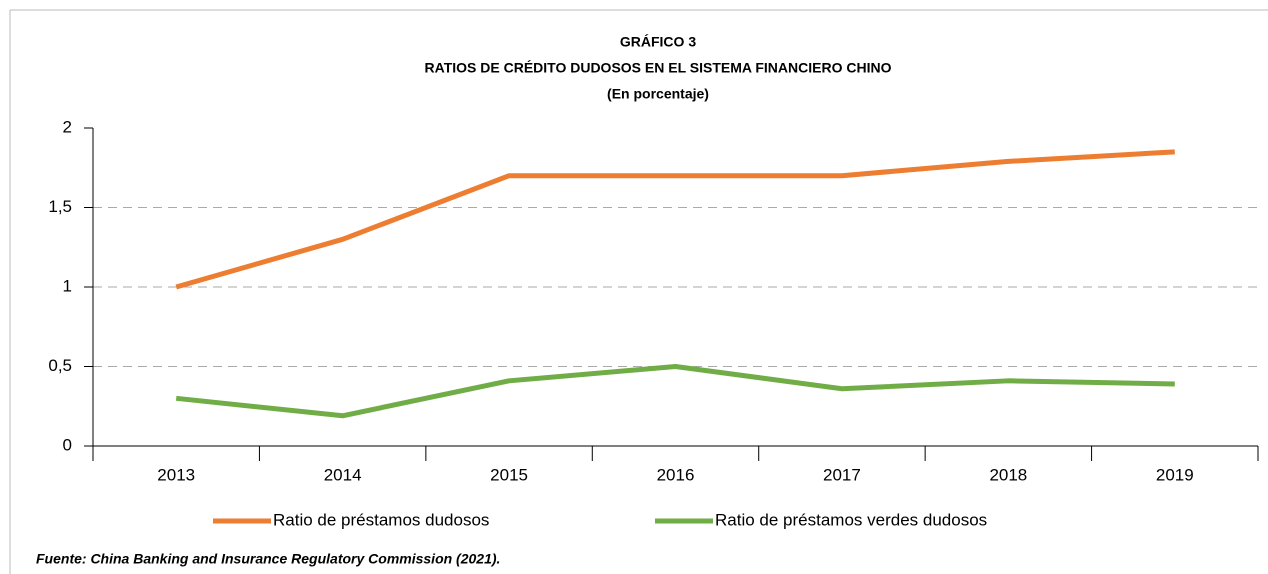 The image size is (1268, 574). I want to click on y-tick-label: 0,5, so click(60, 365).